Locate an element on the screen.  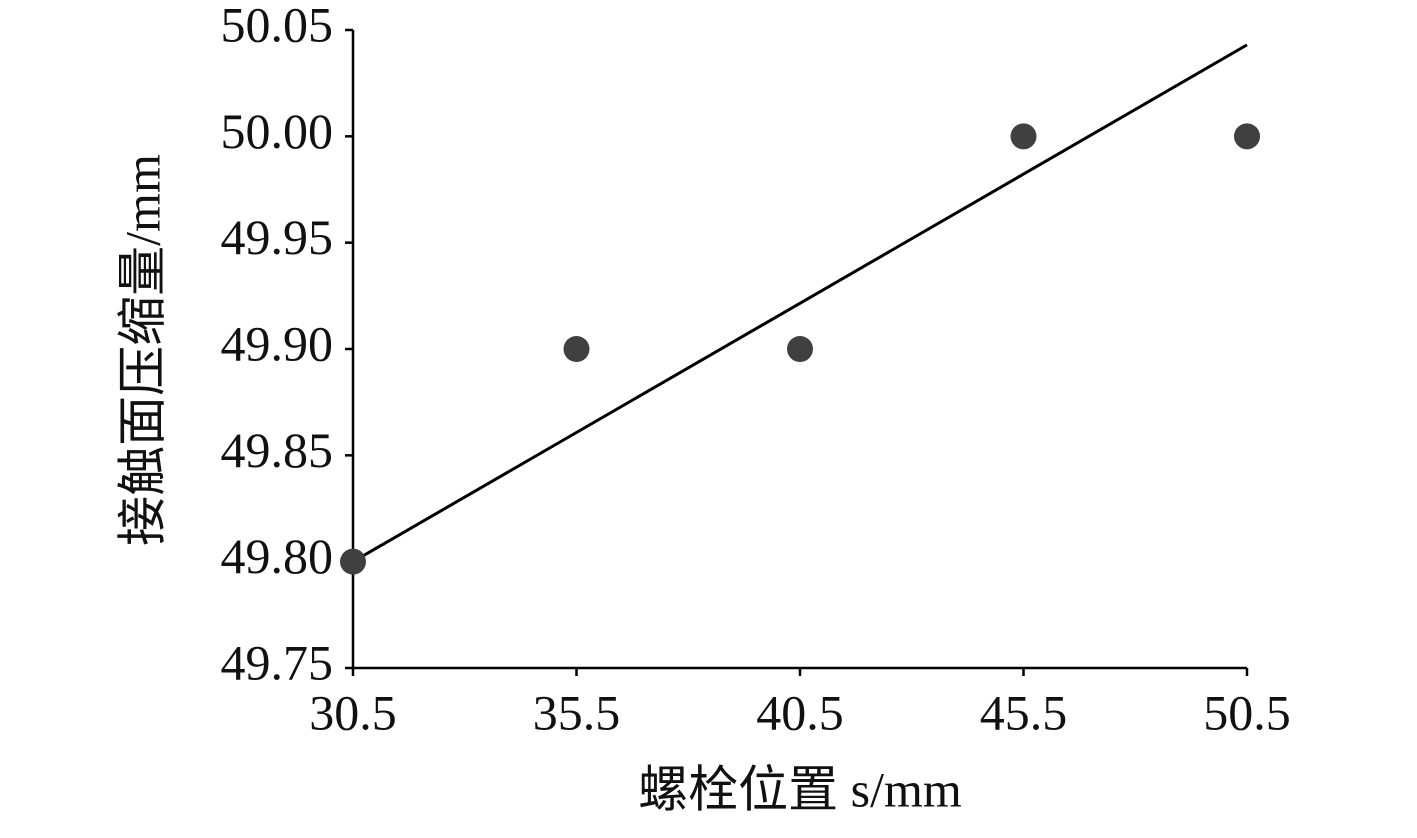
x-axis-label: 螺栓位置 s/mm is located at coordinates (800, 789).